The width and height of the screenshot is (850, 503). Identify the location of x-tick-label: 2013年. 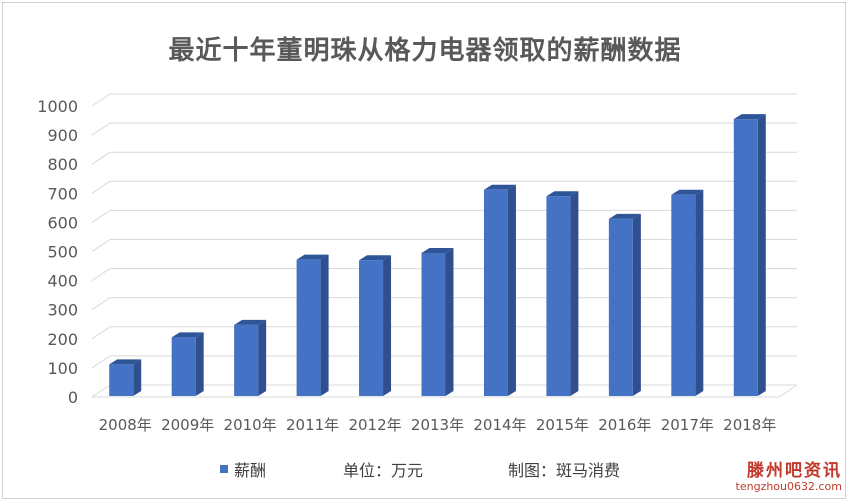
(437, 425).